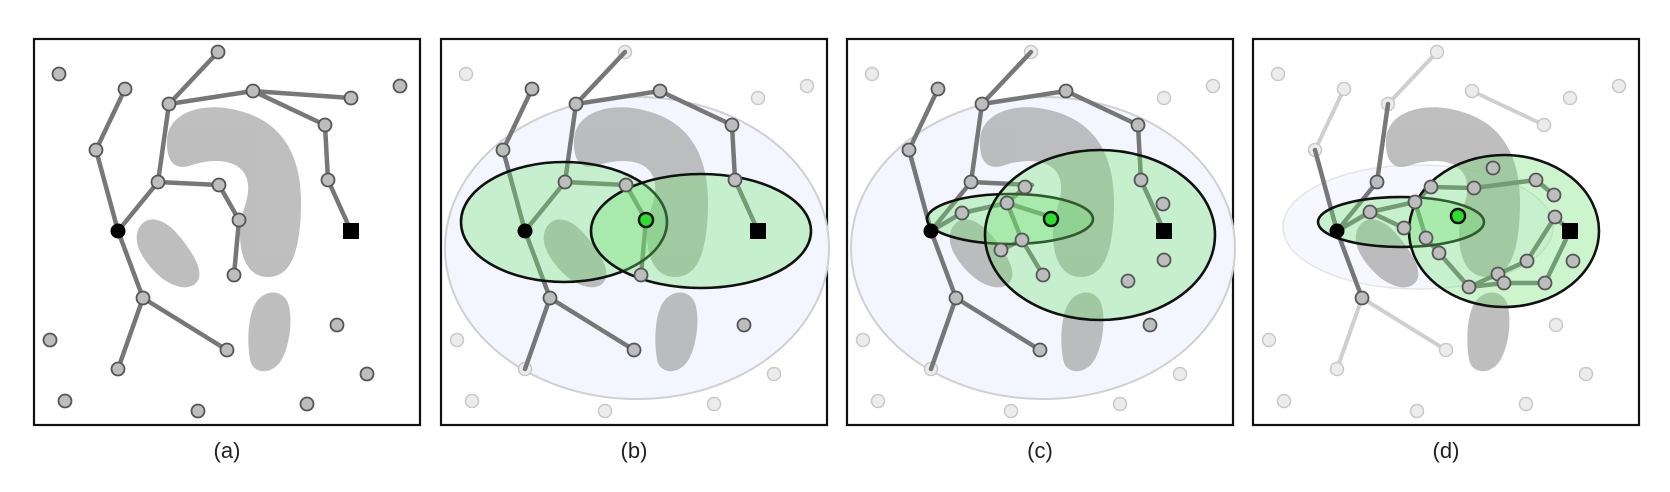 This screenshot has height=492, width=1670. What do you see at coordinates (227, 450) in the screenshot?
I see `caption-a: (a)` at bounding box center [227, 450].